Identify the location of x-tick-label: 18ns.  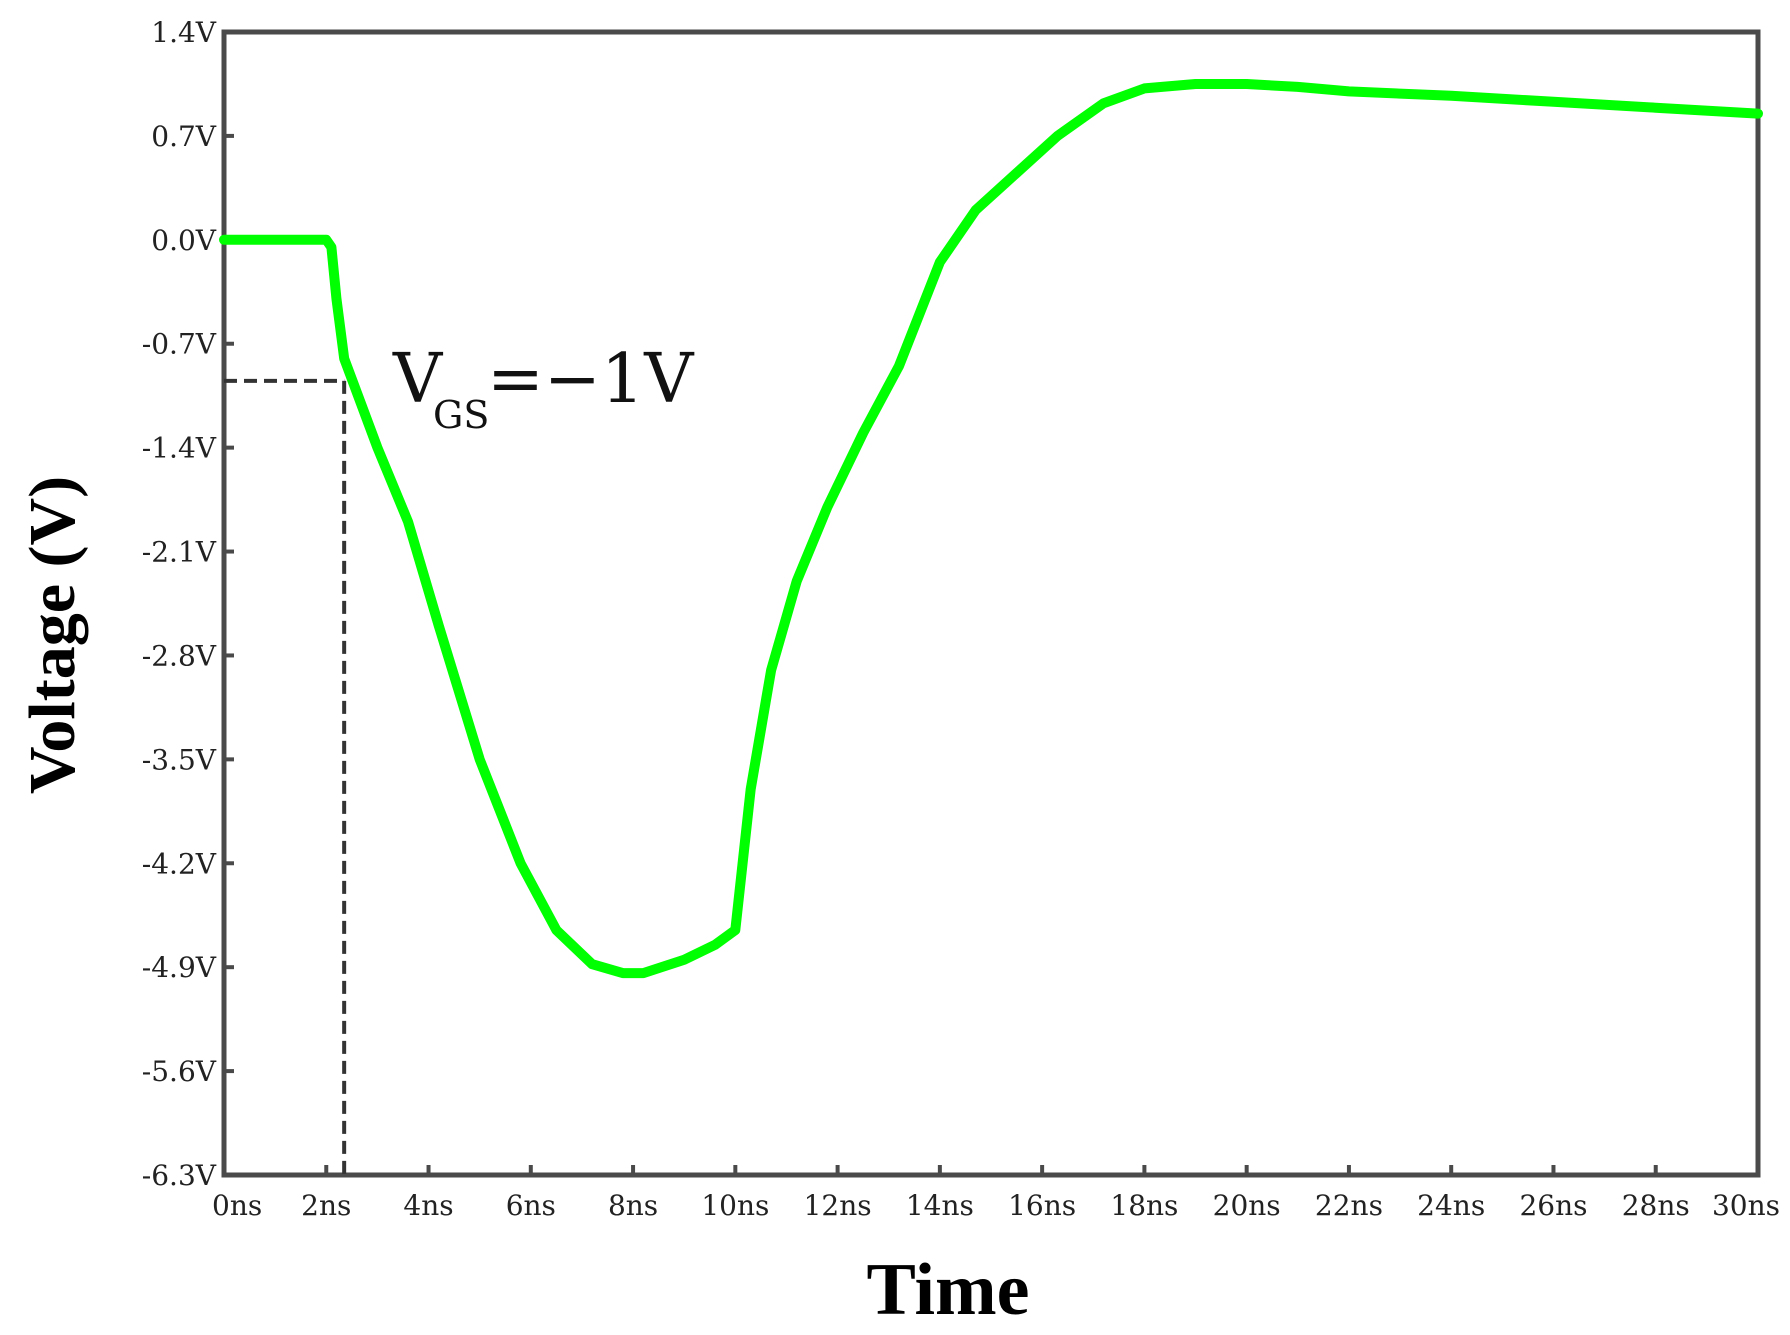
(1144, 1205).